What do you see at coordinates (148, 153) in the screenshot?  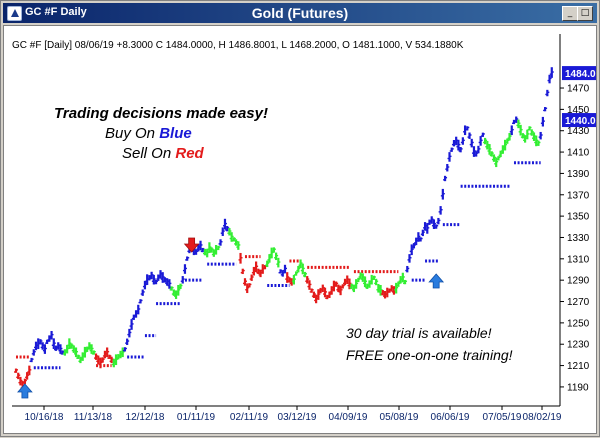 I see `sell-prefix: Sell On` at bounding box center [148, 153].